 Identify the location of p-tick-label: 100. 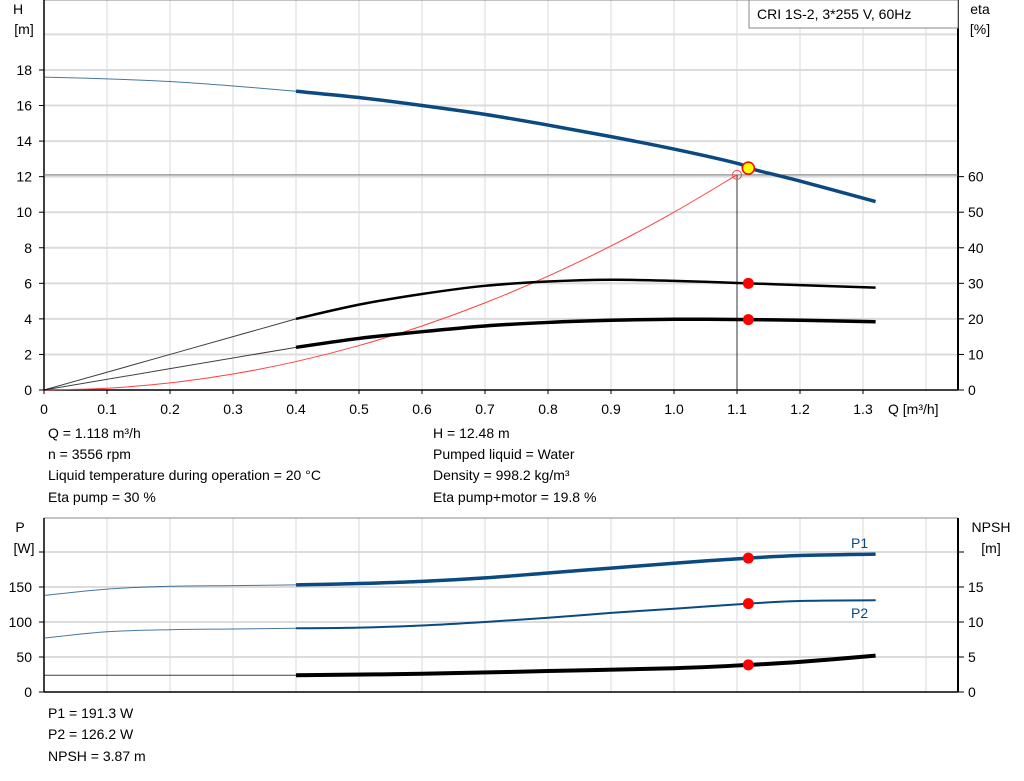
(21, 622).